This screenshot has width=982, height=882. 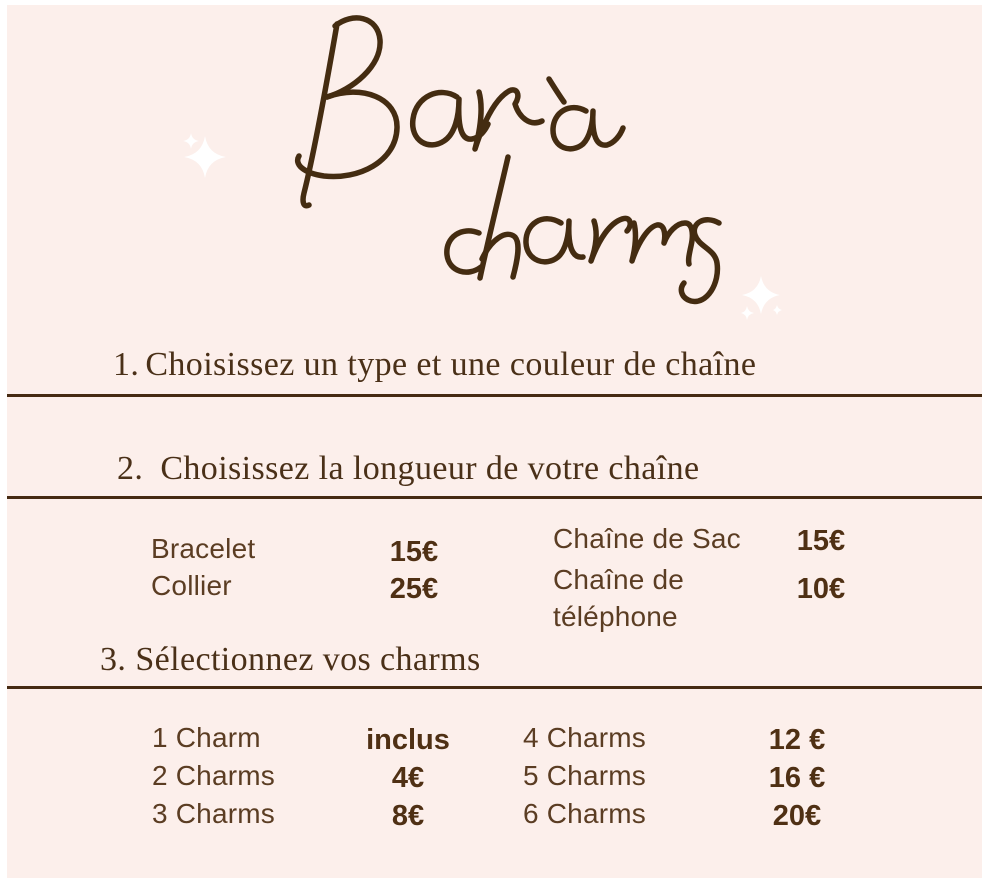 What do you see at coordinates (584, 775) in the screenshot?
I see `label-5-charms: 5 Charms` at bounding box center [584, 775].